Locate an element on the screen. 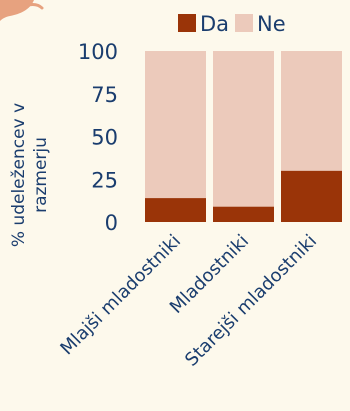 The image size is (350, 411). corner-decoration is located at coordinates (22, 10).